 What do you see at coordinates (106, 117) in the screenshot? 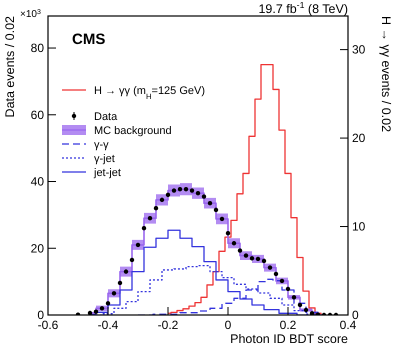
I see `legend-label: Data` at bounding box center [106, 117].